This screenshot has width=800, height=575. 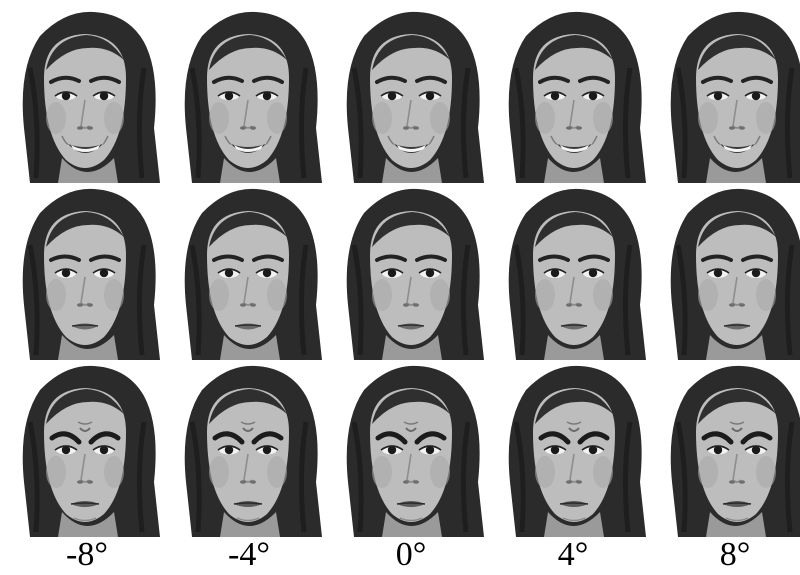 What do you see at coordinates (573, 554) in the screenshot?
I see `angle-label-4: 4°` at bounding box center [573, 554].